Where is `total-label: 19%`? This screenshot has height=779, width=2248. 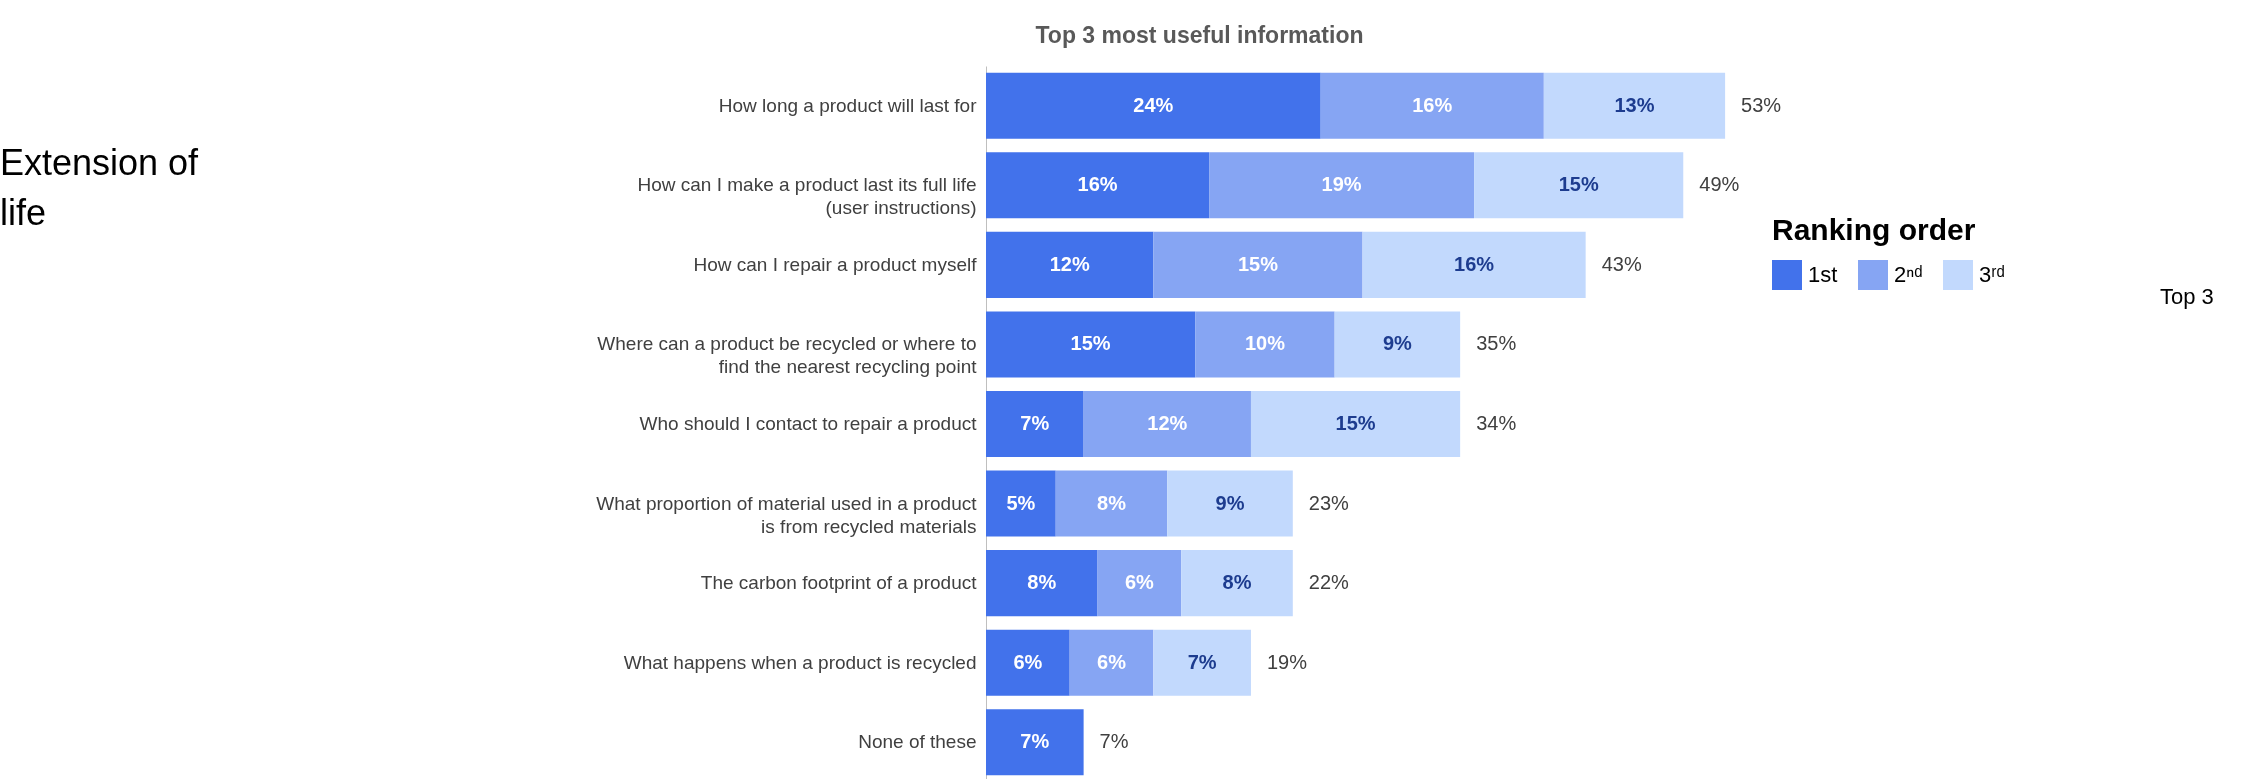 total-label: 19% is located at coordinates (1287, 661).